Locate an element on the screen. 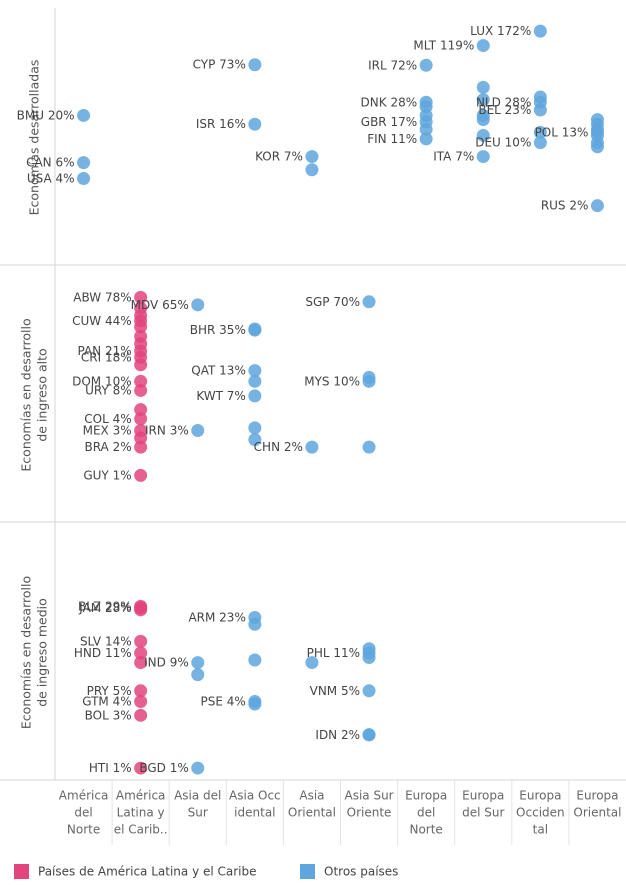 The image size is (626, 885). point-value: 29% is located at coordinates (118, 606).